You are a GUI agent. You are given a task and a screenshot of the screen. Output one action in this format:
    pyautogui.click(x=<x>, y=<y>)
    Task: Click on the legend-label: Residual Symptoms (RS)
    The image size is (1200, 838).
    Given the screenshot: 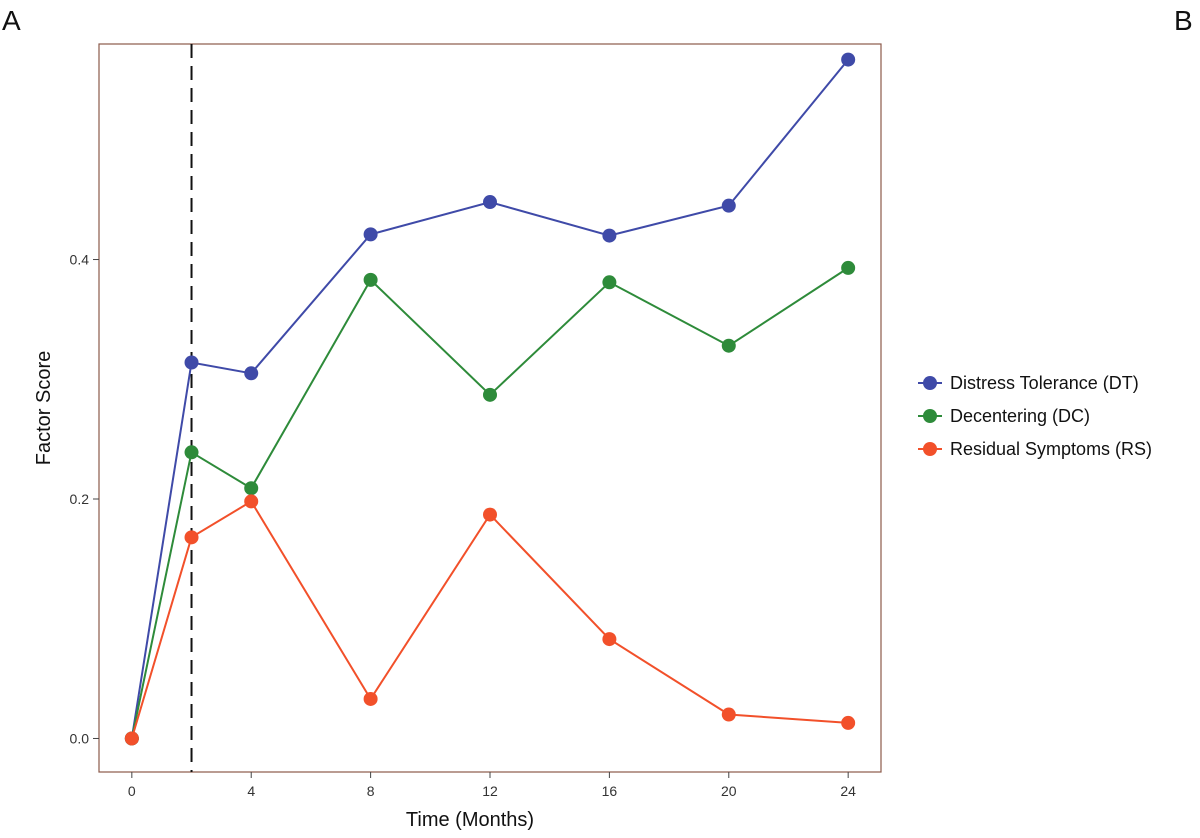 What is the action you would take?
    pyautogui.click(x=1051, y=449)
    